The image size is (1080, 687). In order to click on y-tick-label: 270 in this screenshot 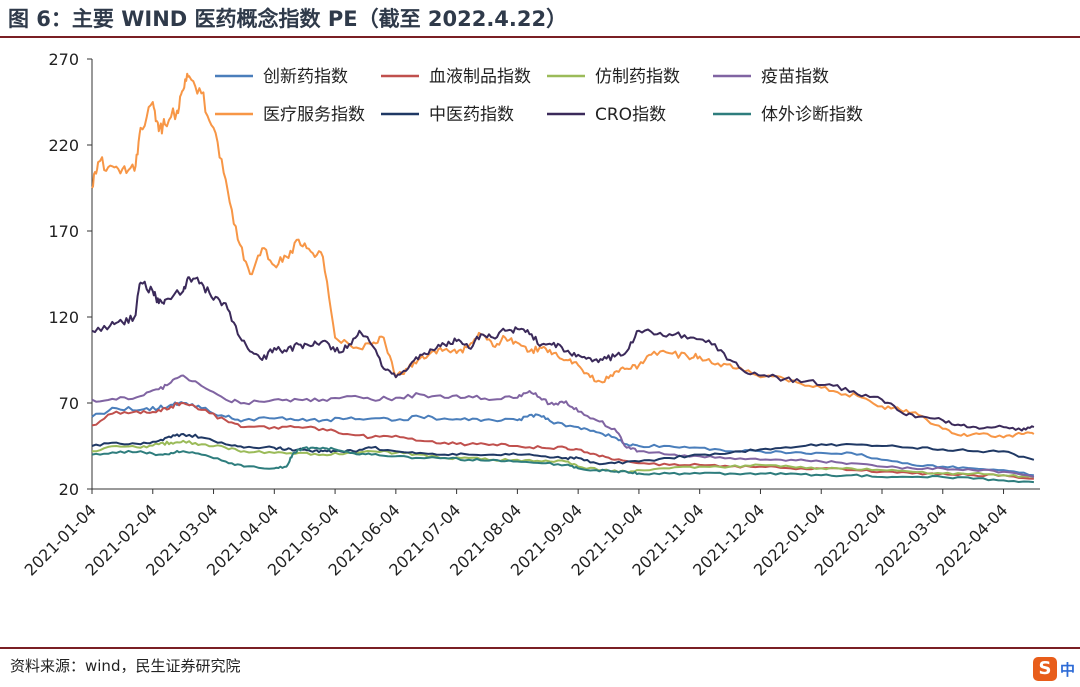, I will do `click(63, 59)`.